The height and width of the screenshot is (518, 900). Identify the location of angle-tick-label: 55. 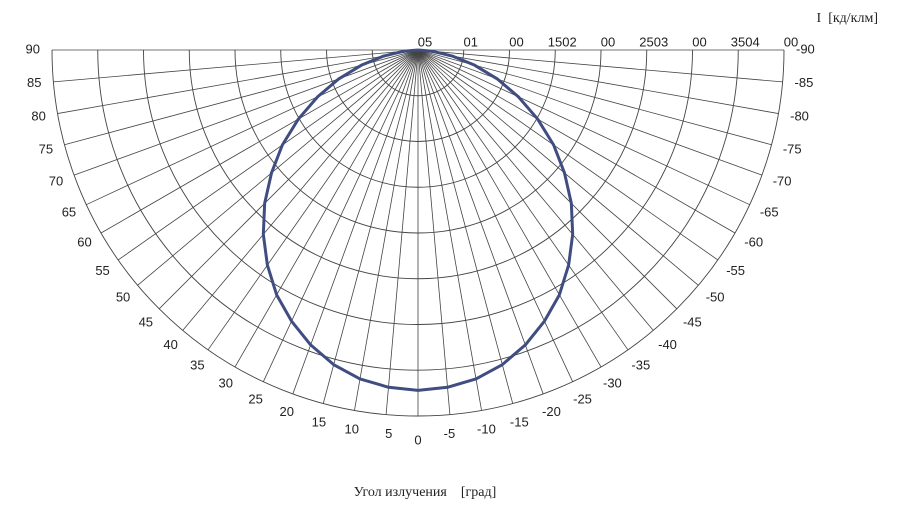
(102, 270).